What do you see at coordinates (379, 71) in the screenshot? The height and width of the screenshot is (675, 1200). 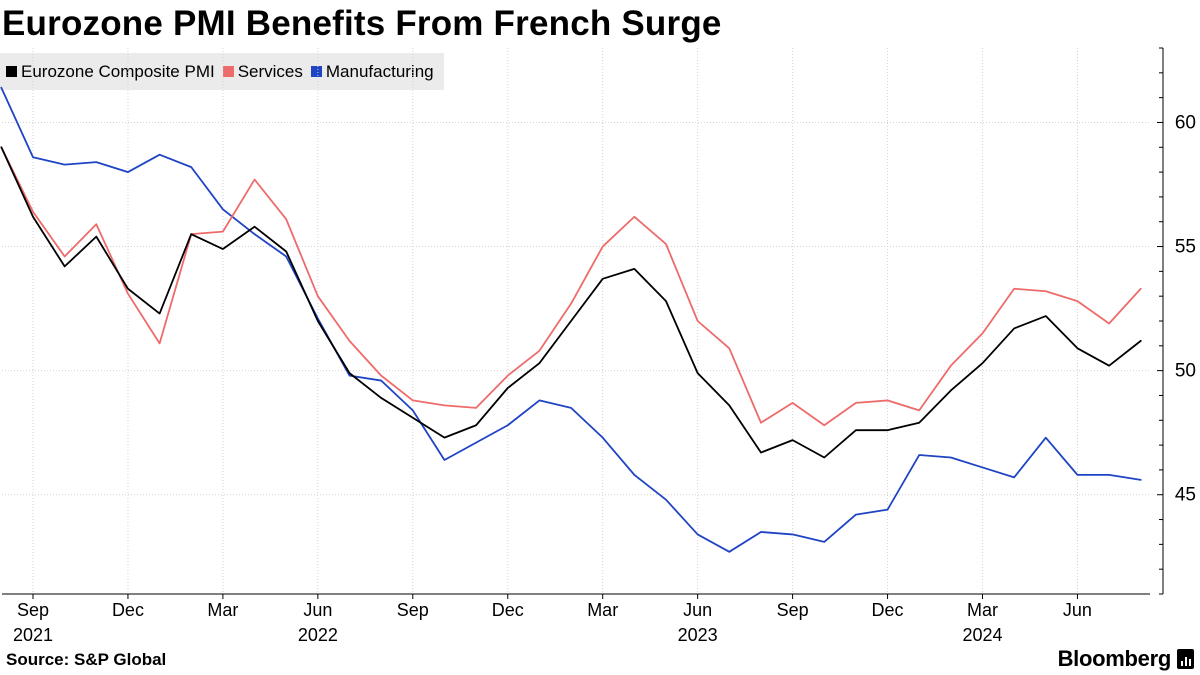 I see `legend-label-manufacturing: Manufacturing` at bounding box center [379, 71].